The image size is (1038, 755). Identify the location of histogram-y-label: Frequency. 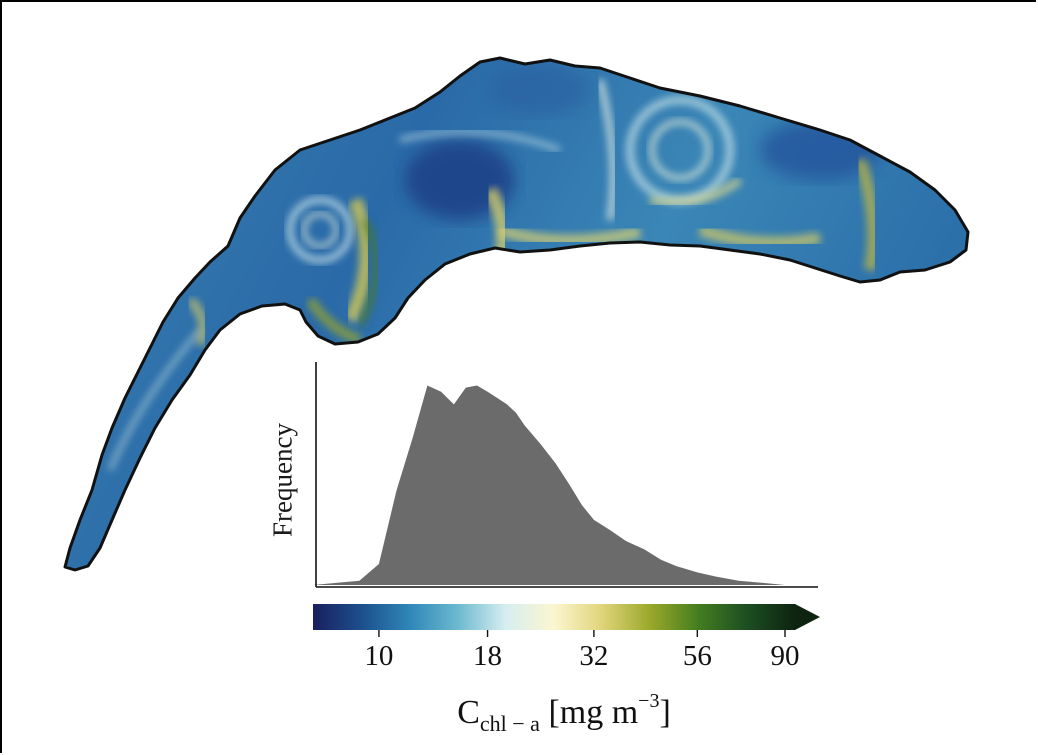
(282, 480).